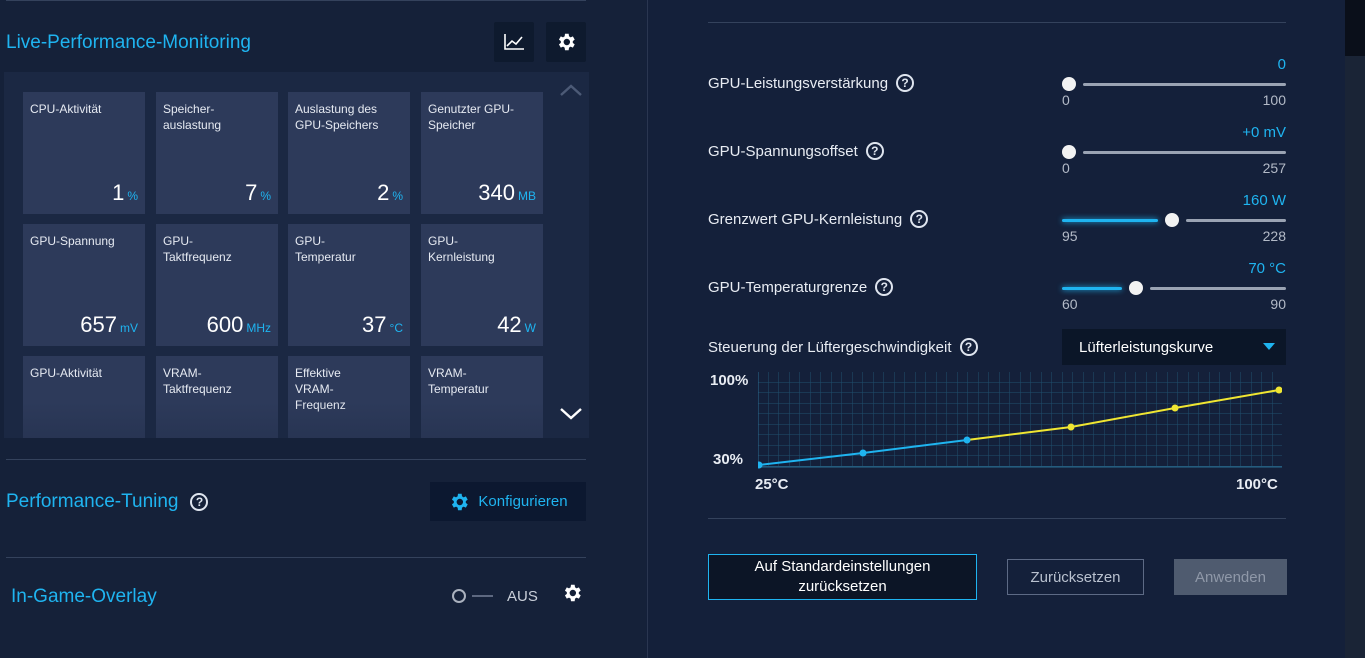  Describe the element at coordinates (84, 153) in the screenshot. I see `metric-tile-cpu-activity: CPU-Aktivität 1%` at that location.